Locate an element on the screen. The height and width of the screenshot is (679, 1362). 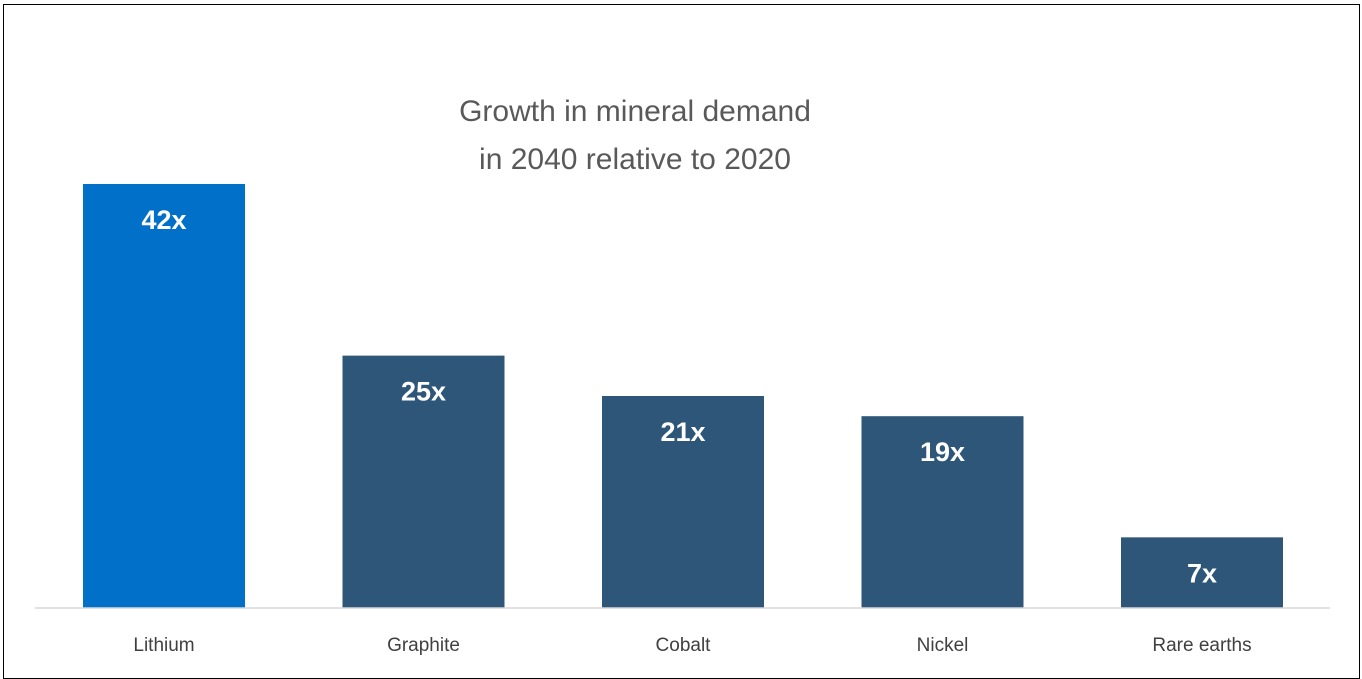
chart-title-line-2: in 2040 relative to 2020 is located at coordinates (635, 159).